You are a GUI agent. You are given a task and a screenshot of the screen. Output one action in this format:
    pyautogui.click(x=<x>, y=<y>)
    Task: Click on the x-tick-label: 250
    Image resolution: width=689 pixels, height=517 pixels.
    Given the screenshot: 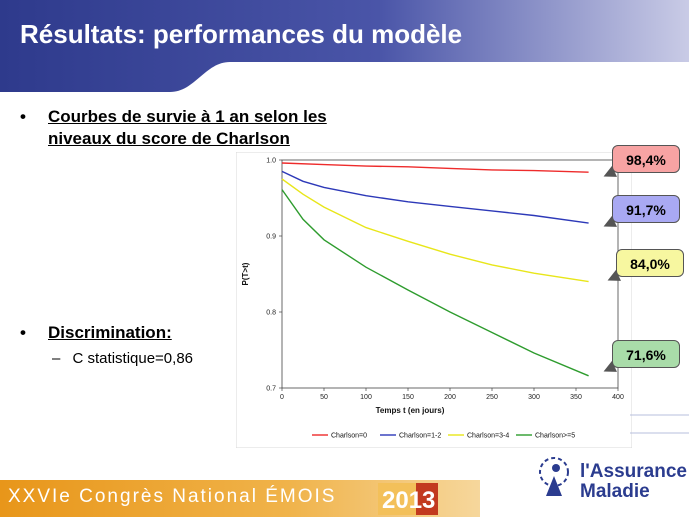 What is the action you would take?
    pyautogui.click(x=492, y=397)
    